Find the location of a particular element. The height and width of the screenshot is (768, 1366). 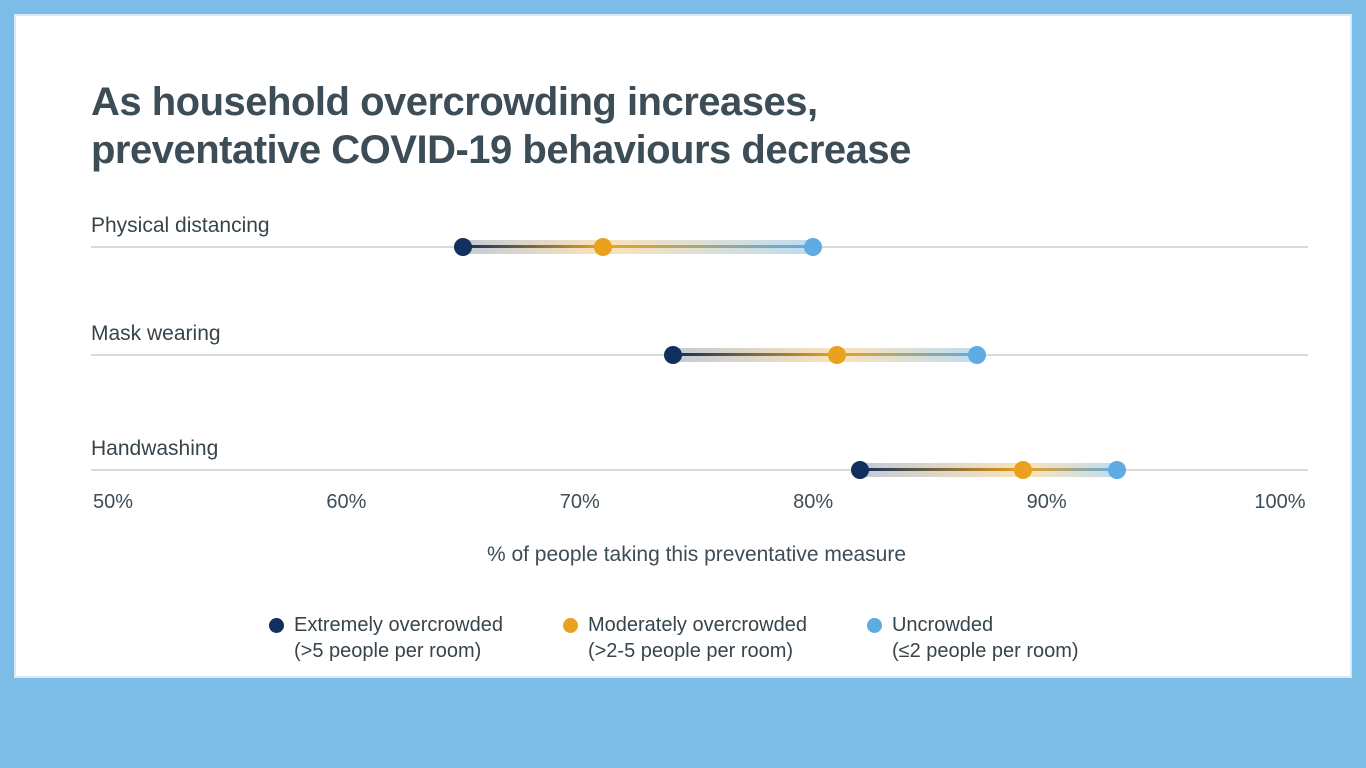

footer-band: World Health Organization is located at coordinates (683, 723).